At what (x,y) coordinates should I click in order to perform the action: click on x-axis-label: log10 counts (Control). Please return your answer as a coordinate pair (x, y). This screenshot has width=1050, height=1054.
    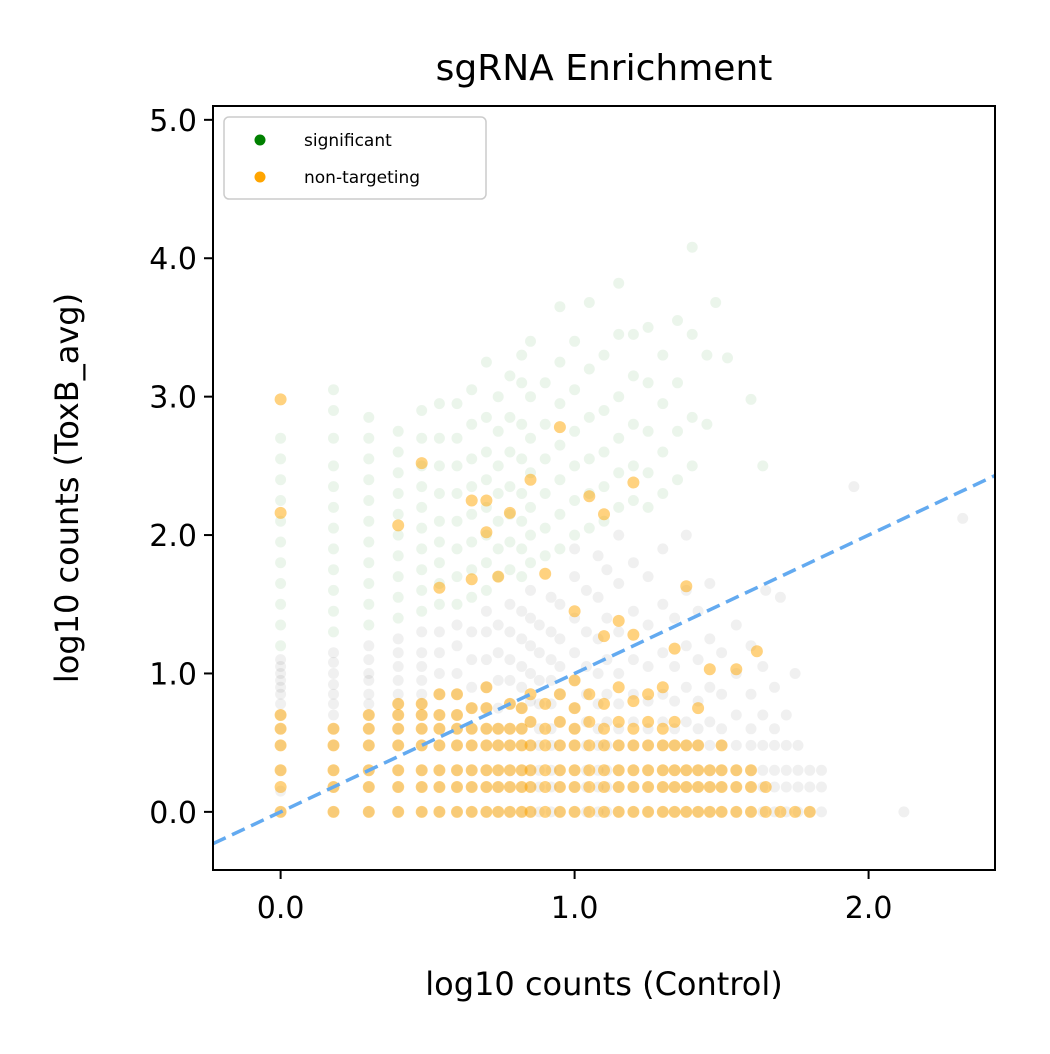
    Looking at the image, I should click on (603, 984).